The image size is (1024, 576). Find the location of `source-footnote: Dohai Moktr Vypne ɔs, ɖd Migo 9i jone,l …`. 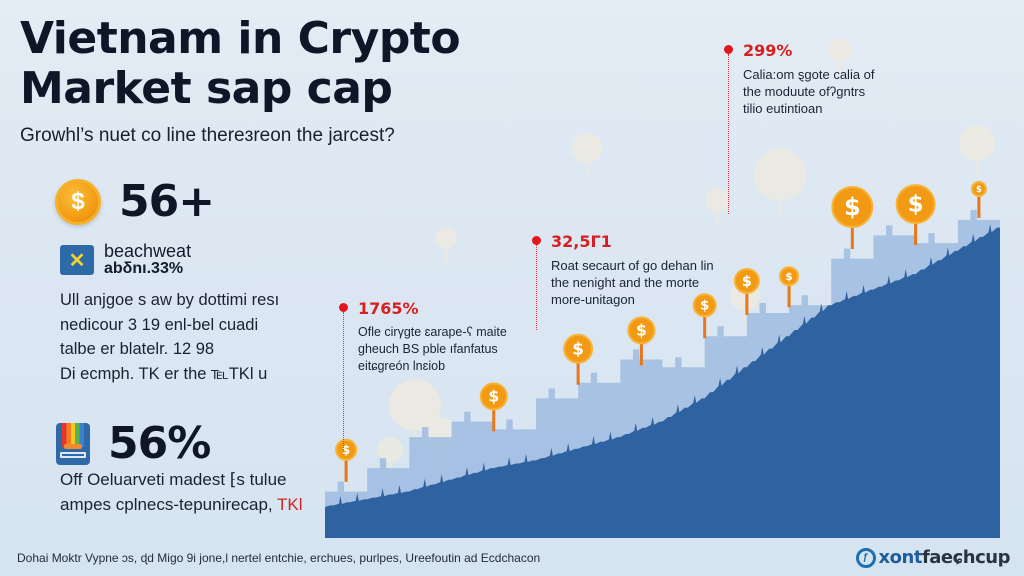

source-footnote: Dohai Moktr Vypne ɔs, ɖd Migo 9i jone,l … is located at coordinates (279, 558).